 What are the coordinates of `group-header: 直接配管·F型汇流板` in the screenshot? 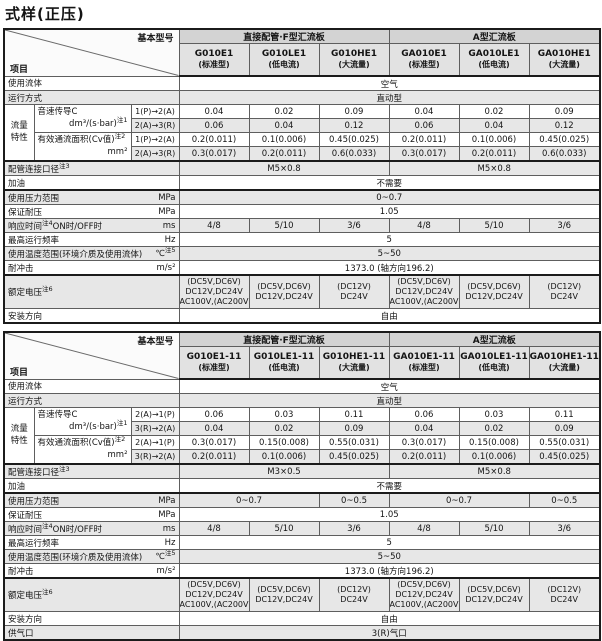 It's located at (284, 339).